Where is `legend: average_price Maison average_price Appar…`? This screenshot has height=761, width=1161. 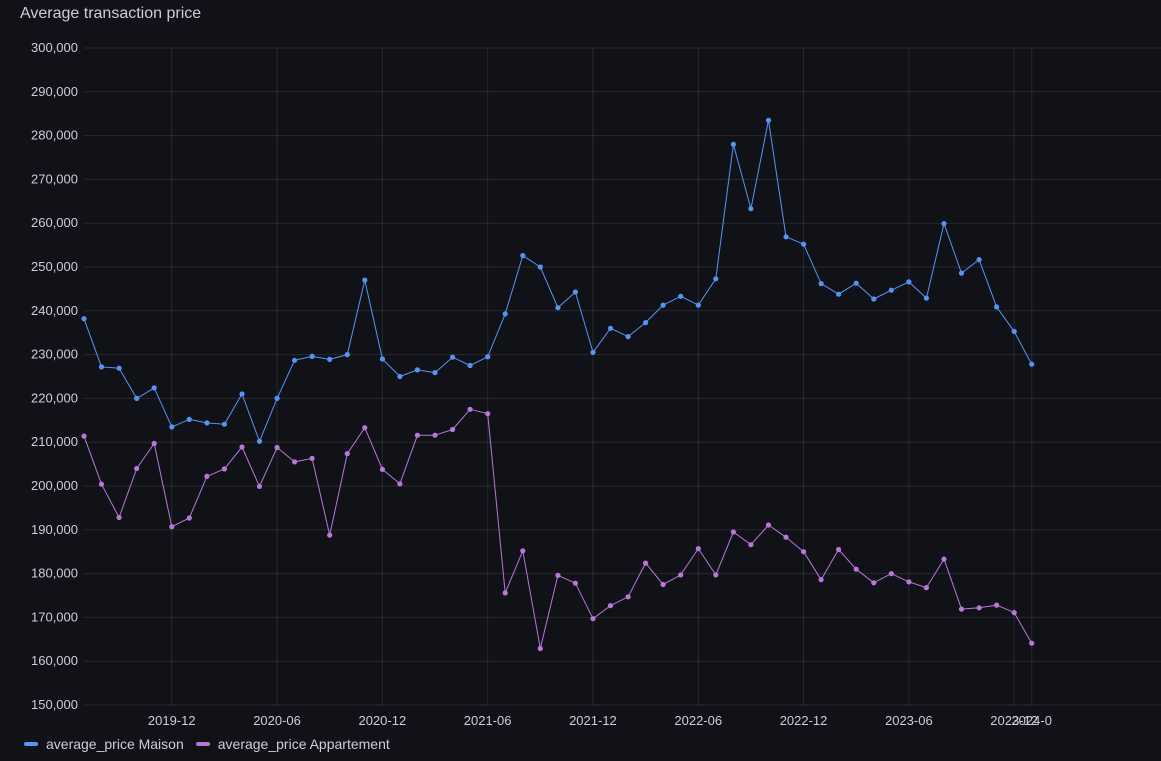 legend: average_price Maison average_price Appar… is located at coordinates (207, 744).